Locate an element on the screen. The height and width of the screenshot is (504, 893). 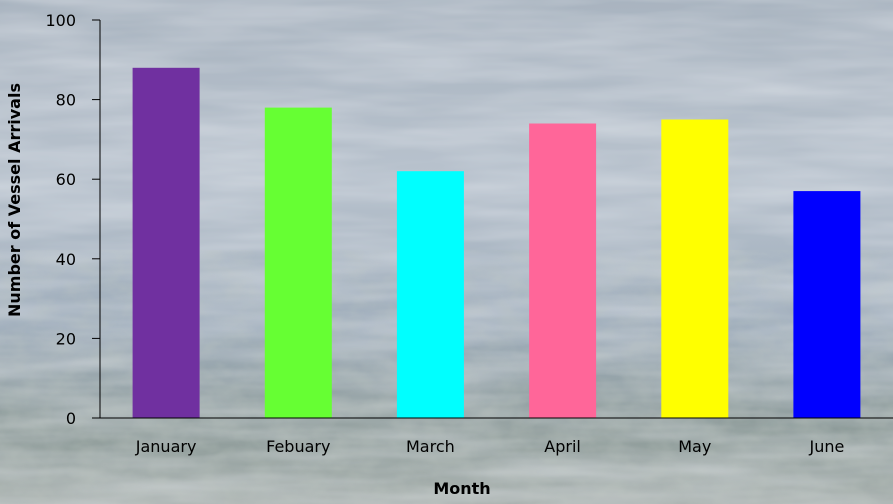
y-tick-label: 20 is located at coordinates (66, 338).